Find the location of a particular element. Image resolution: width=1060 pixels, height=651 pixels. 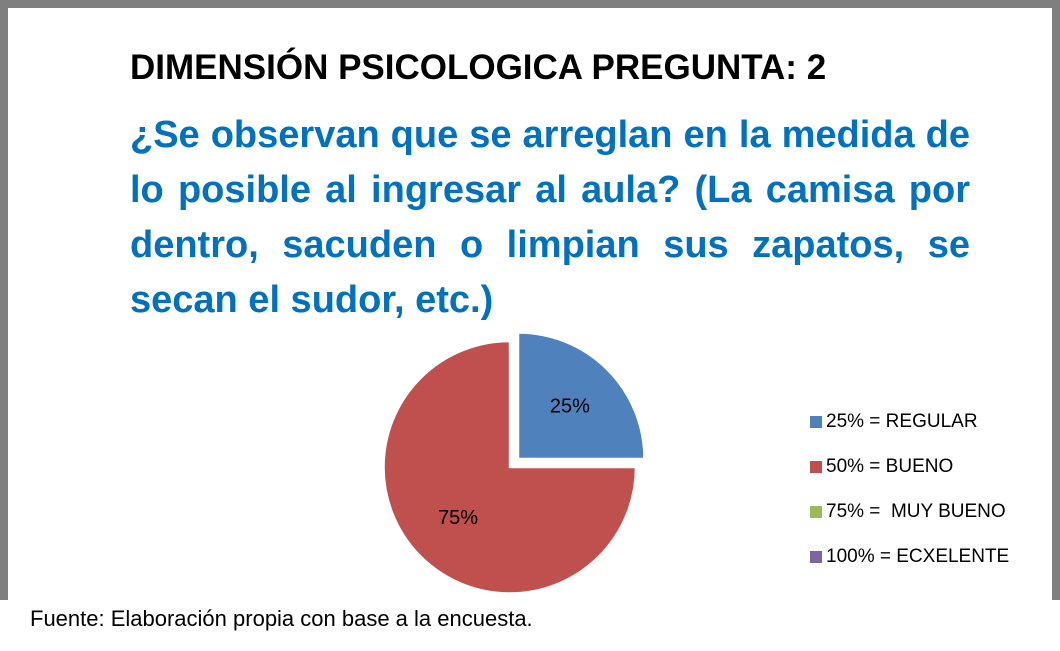

chart-title: DIMENSIÓN PSICOLOGICA PREGUNTA: 2 is located at coordinates (478, 67).